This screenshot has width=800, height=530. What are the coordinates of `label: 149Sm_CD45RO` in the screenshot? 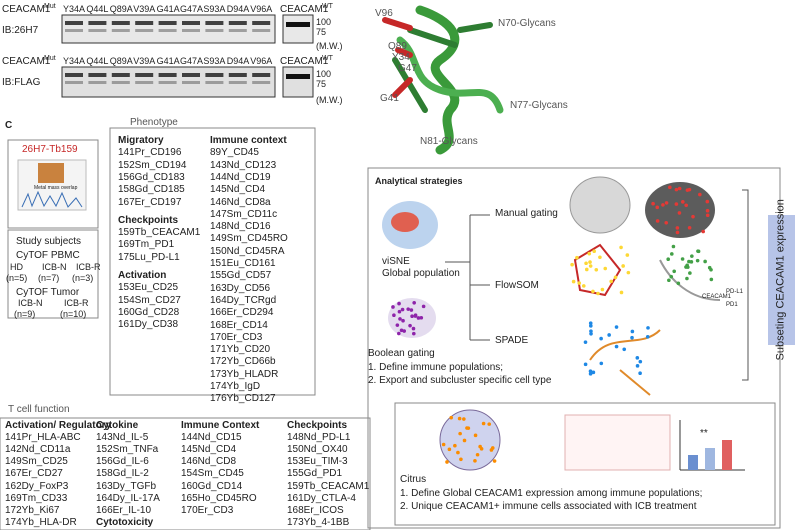 It's located at (249, 239).